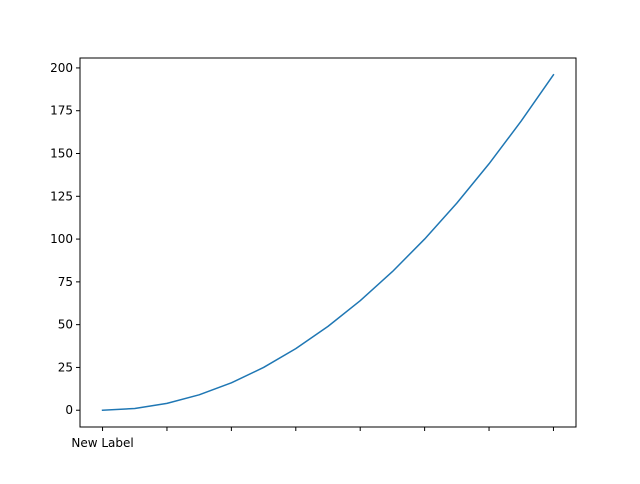 The width and height of the screenshot is (640, 484). I want to click on y-tick-label: 25, so click(65, 367).